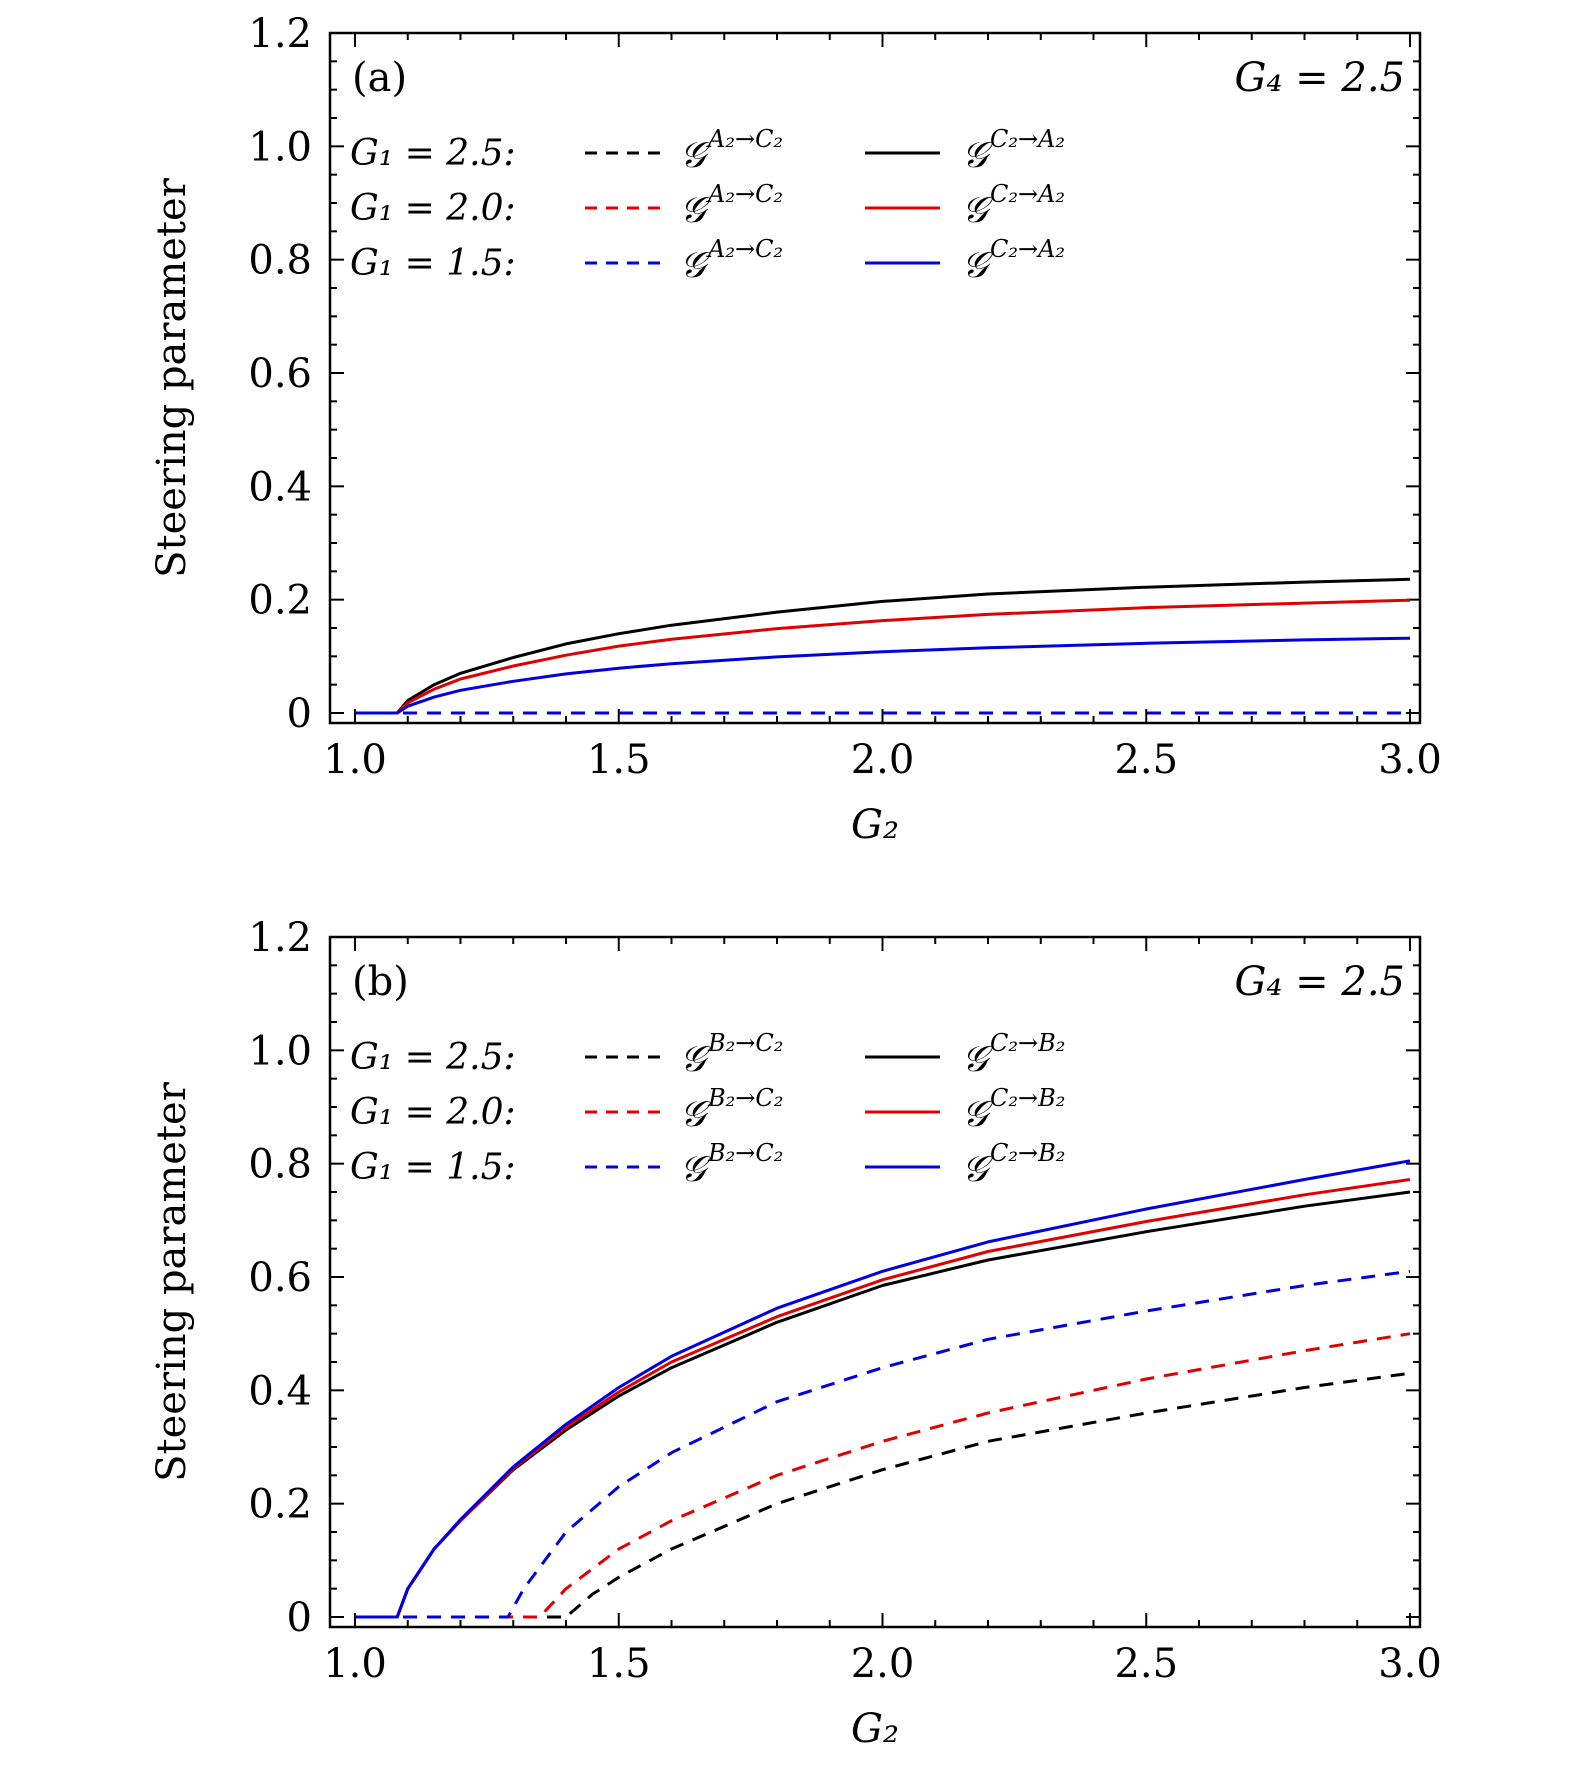 Image resolution: width=1575 pixels, height=1781 pixels. What do you see at coordinates (380, 982) in the screenshot?
I see `panel-label: (b)` at bounding box center [380, 982].